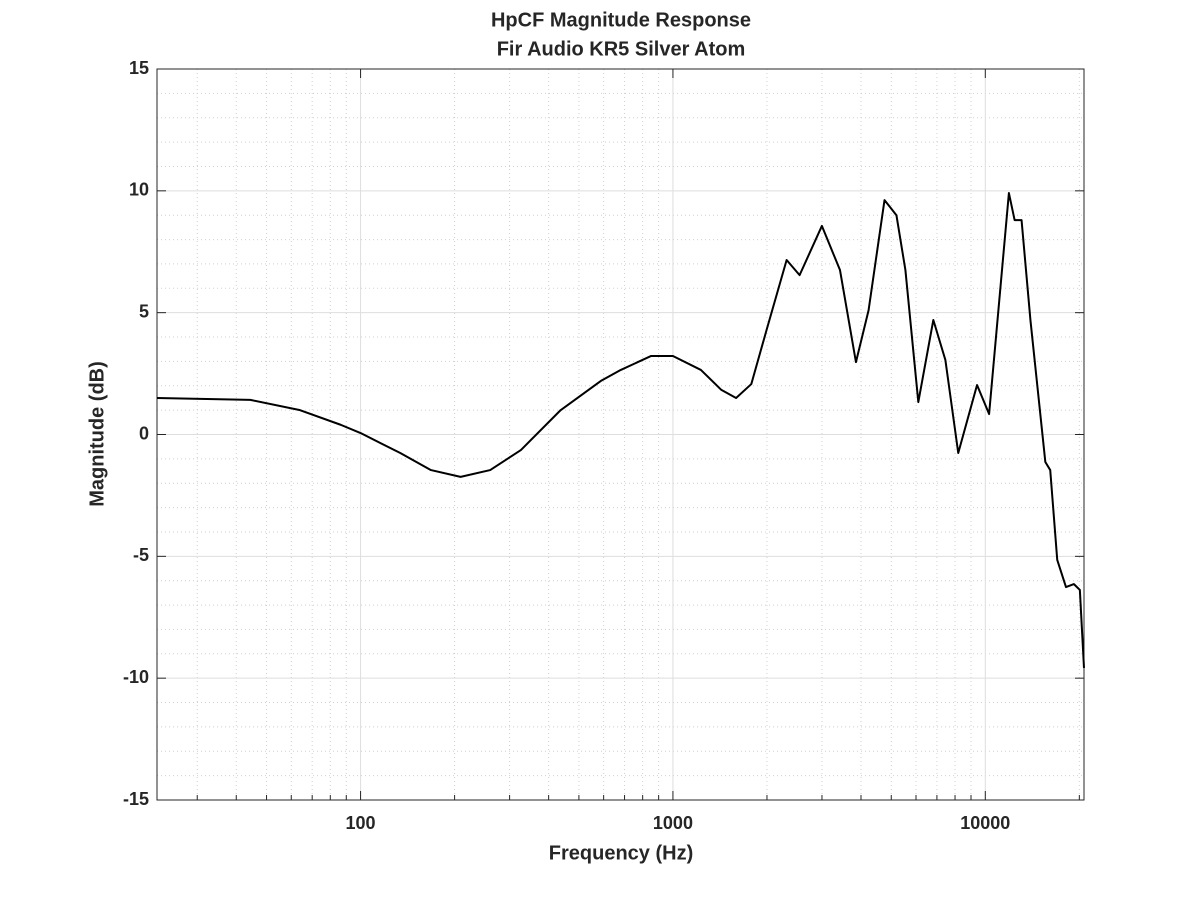 The height and width of the screenshot is (899, 1199). What do you see at coordinates (621, 49) in the screenshot?
I see `chart-subtitle: Fir Audio KR5 Silver Atom` at bounding box center [621, 49].